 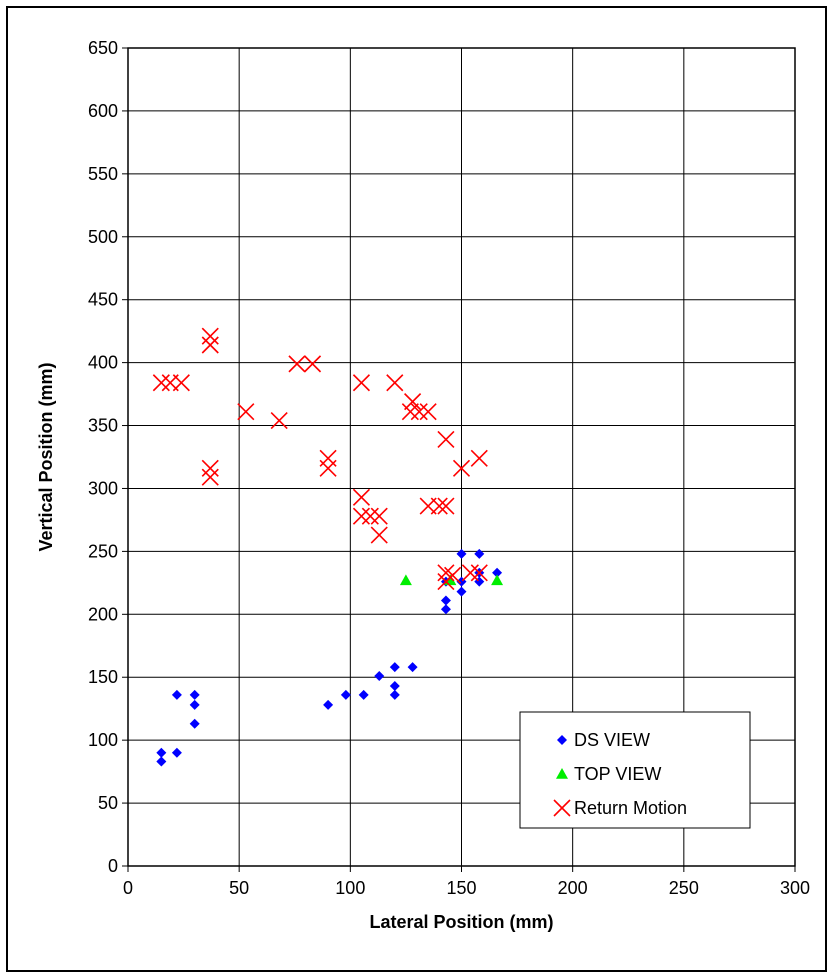 I want to click on legend-label-return-motion: Return Motion, so click(x=630, y=808).